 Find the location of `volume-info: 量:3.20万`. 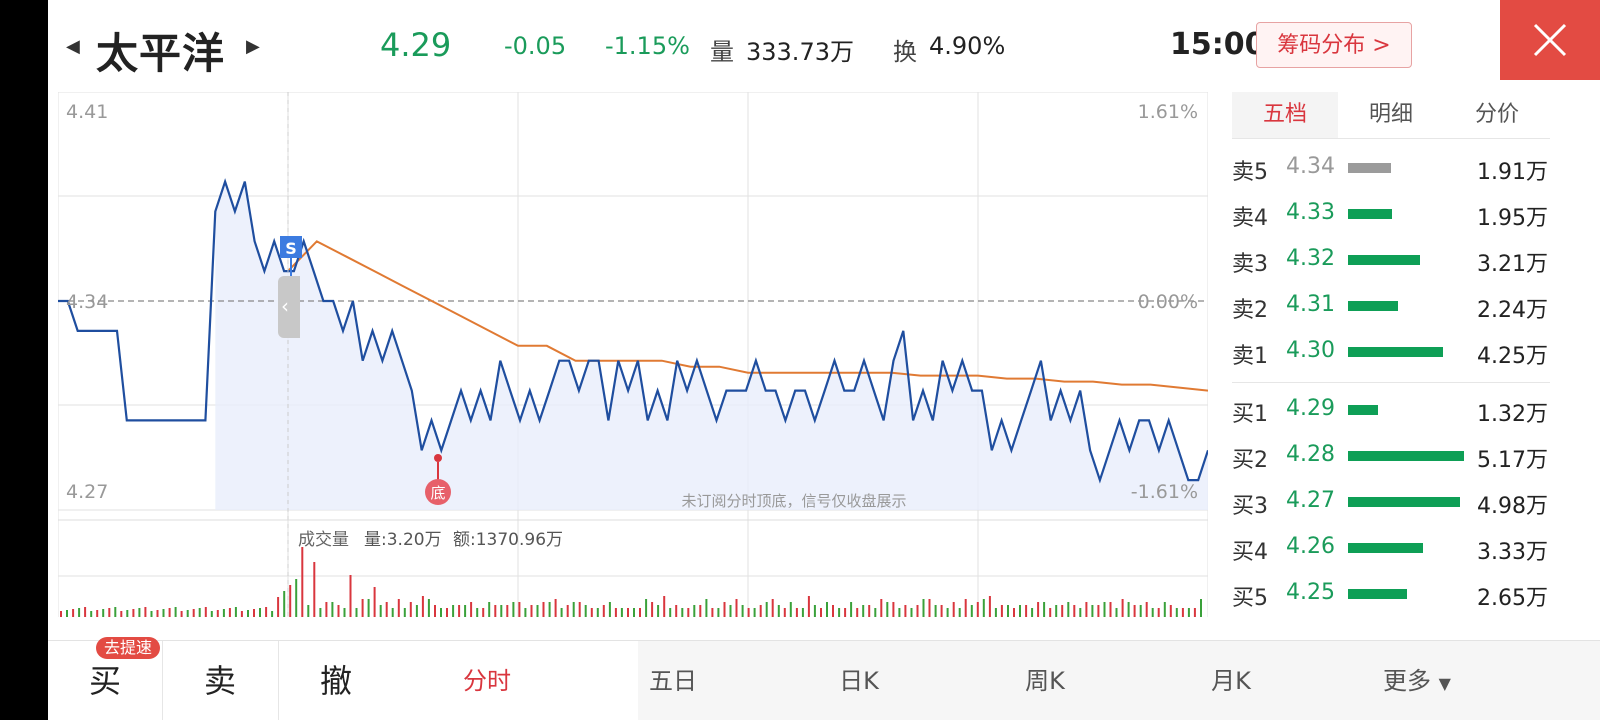

volume-info: 量:3.20万 is located at coordinates (403, 540).